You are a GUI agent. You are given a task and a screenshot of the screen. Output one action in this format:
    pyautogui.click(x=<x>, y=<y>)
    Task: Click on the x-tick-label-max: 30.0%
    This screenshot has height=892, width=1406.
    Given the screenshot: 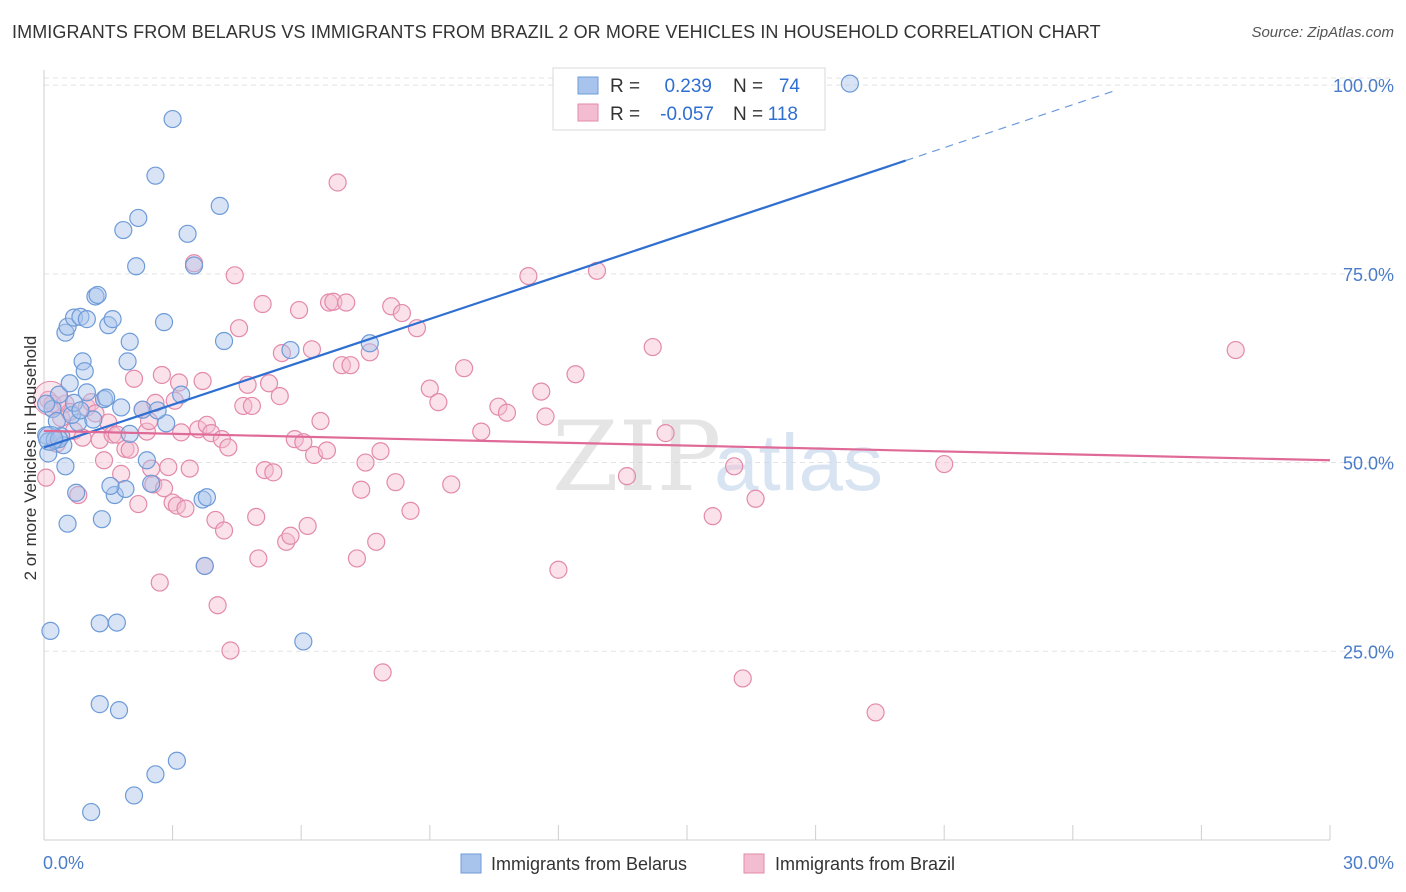 What is the action you would take?
    pyautogui.click(x=1368, y=863)
    